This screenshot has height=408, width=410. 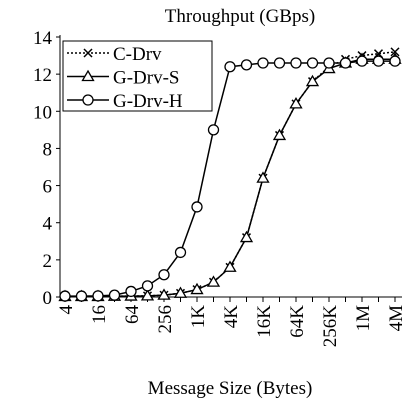 What do you see at coordinates (137, 54) in the screenshot?
I see `legend-label: C-Drv` at bounding box center [137, 54].